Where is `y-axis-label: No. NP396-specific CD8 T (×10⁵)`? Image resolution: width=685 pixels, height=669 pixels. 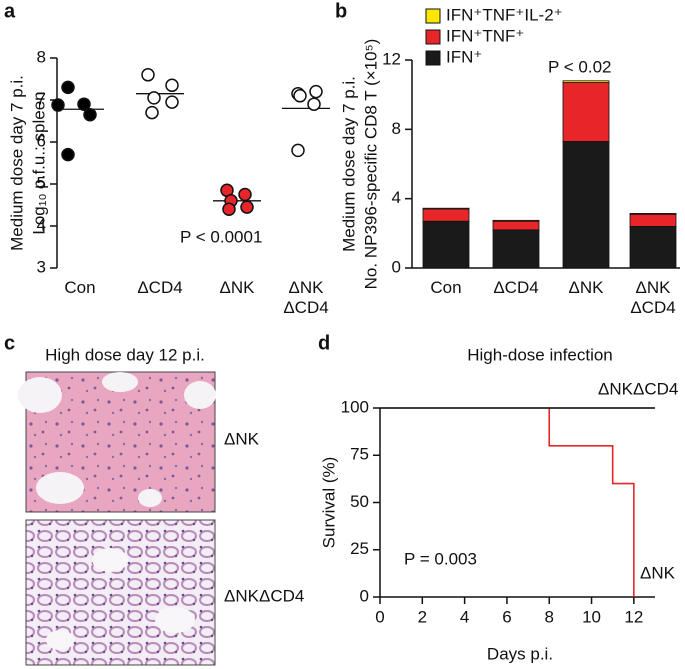 y-axis-label: No. NP396-specific CD8 T (×10⁵) is located at coordinates (370, 164).